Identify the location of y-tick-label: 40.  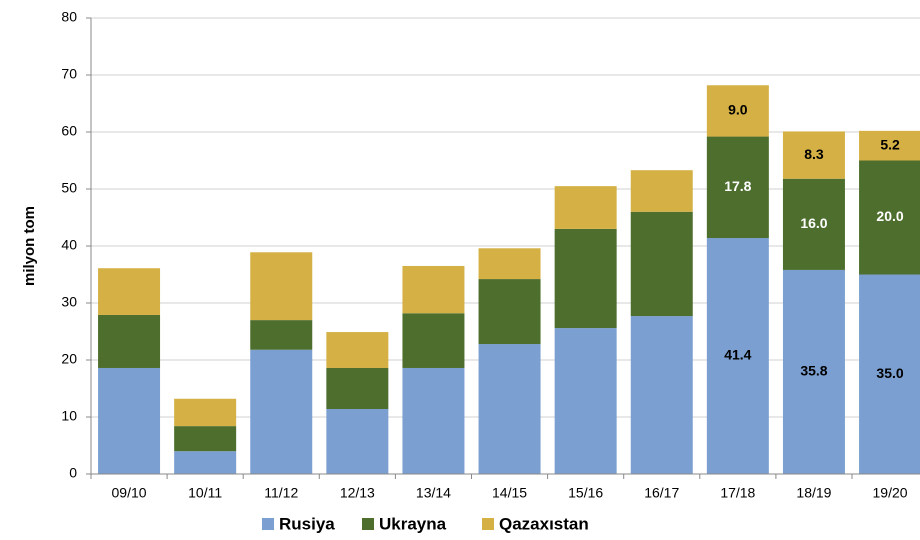
(69, 245).